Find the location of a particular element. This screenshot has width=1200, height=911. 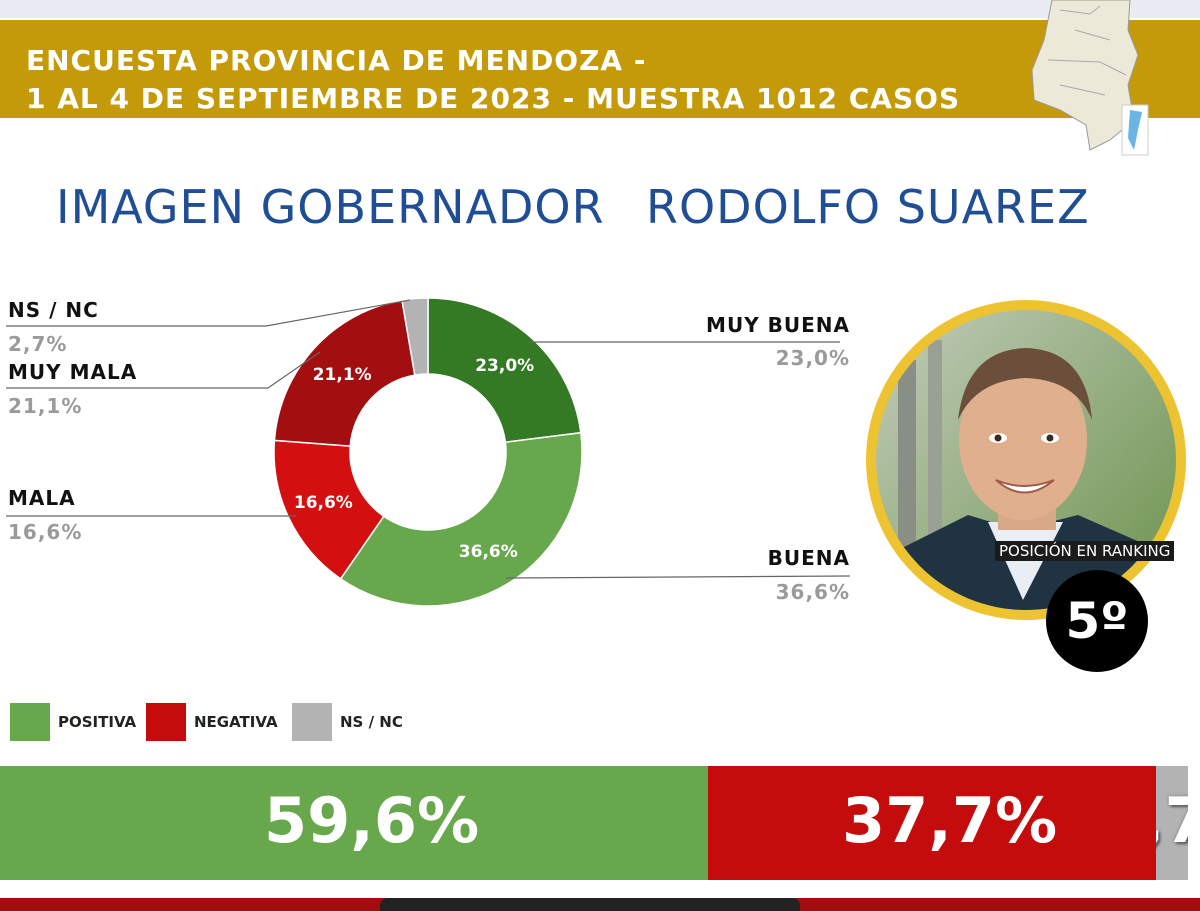

label-muy-buena: MUY BUENA is located at coordinates (778, 325).